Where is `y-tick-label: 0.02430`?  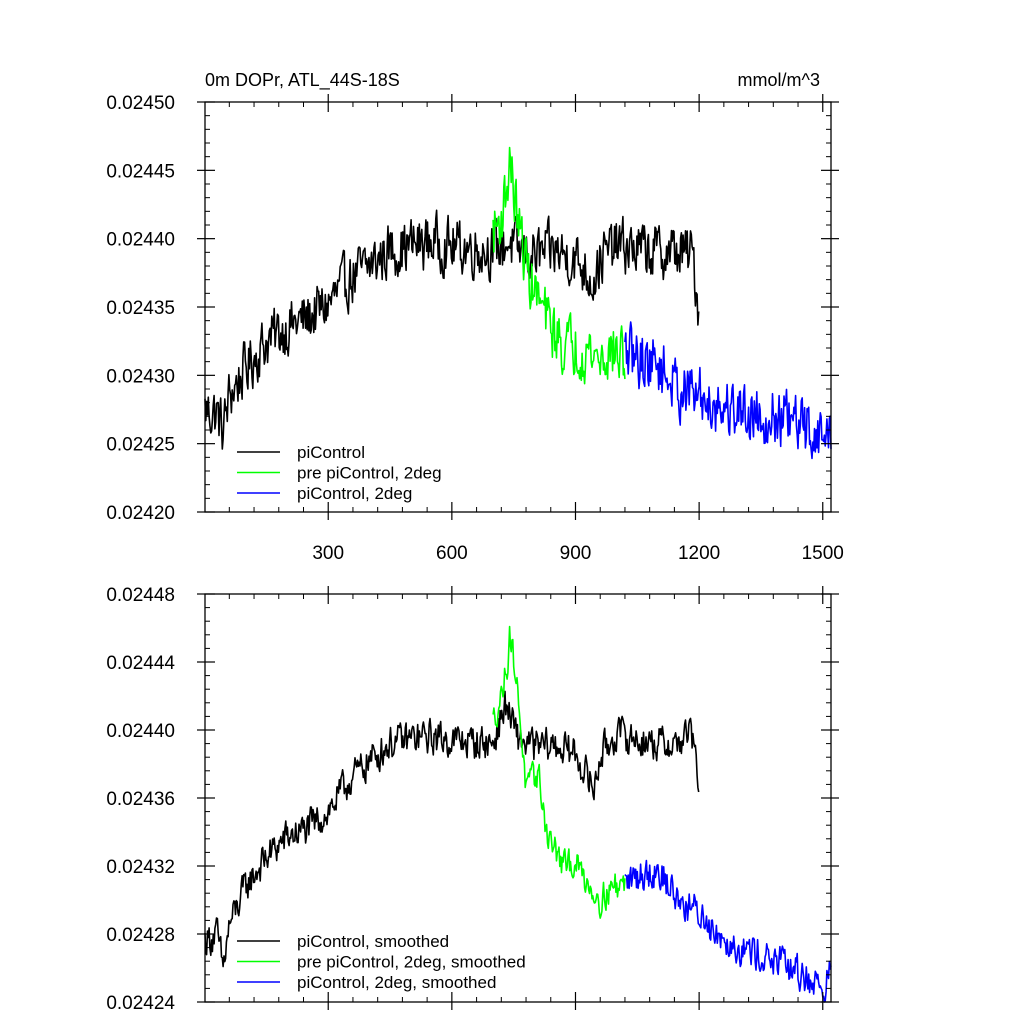
y-tick-label: 0.02430 is located at coordinates (140, 376).